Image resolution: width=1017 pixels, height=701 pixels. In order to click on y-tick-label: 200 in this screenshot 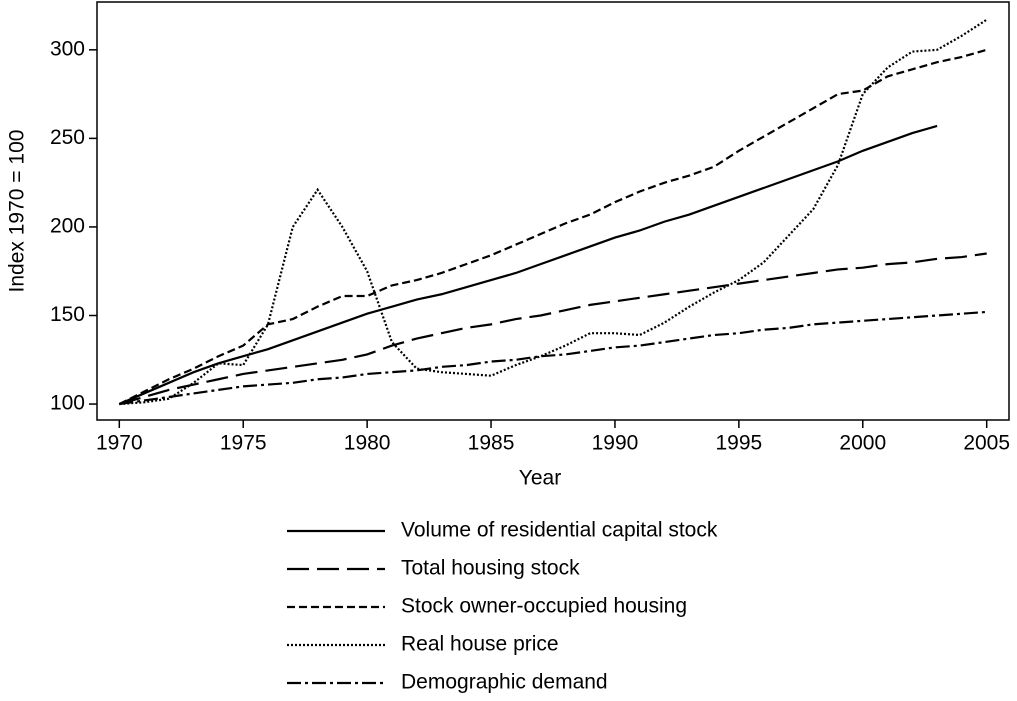, I will do `click(67, 225)`.